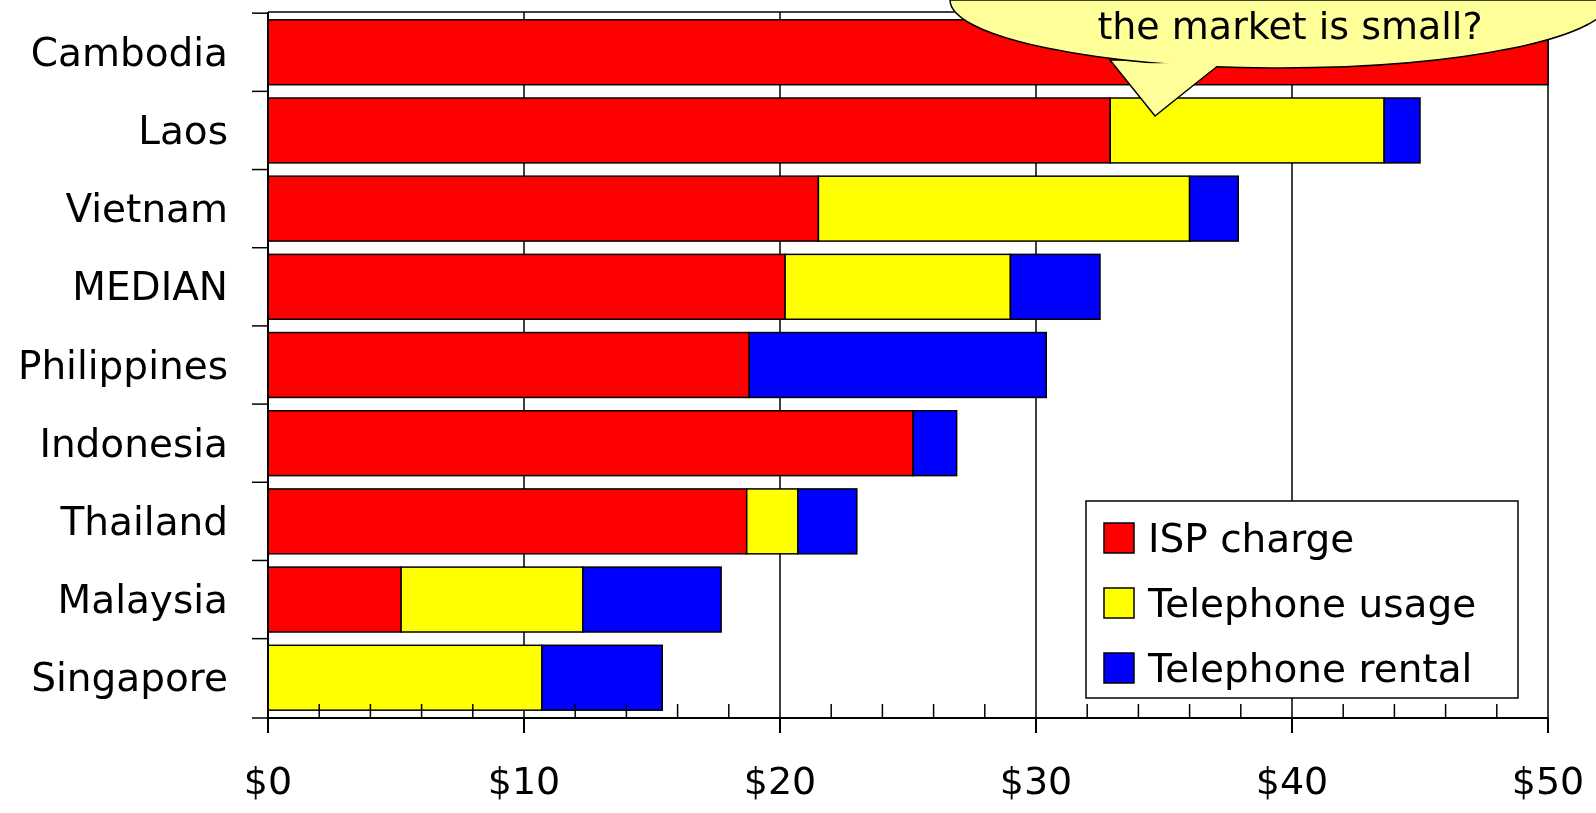 The image size is (1596, 813). What do you see at coordinates (1251, 538) in the screenshot?
I see `legend-label: ISP charge` at bounding box center [1251, 538].